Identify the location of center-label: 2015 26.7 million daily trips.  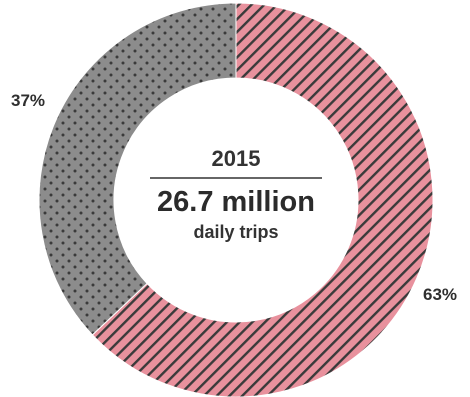
(236, 194).